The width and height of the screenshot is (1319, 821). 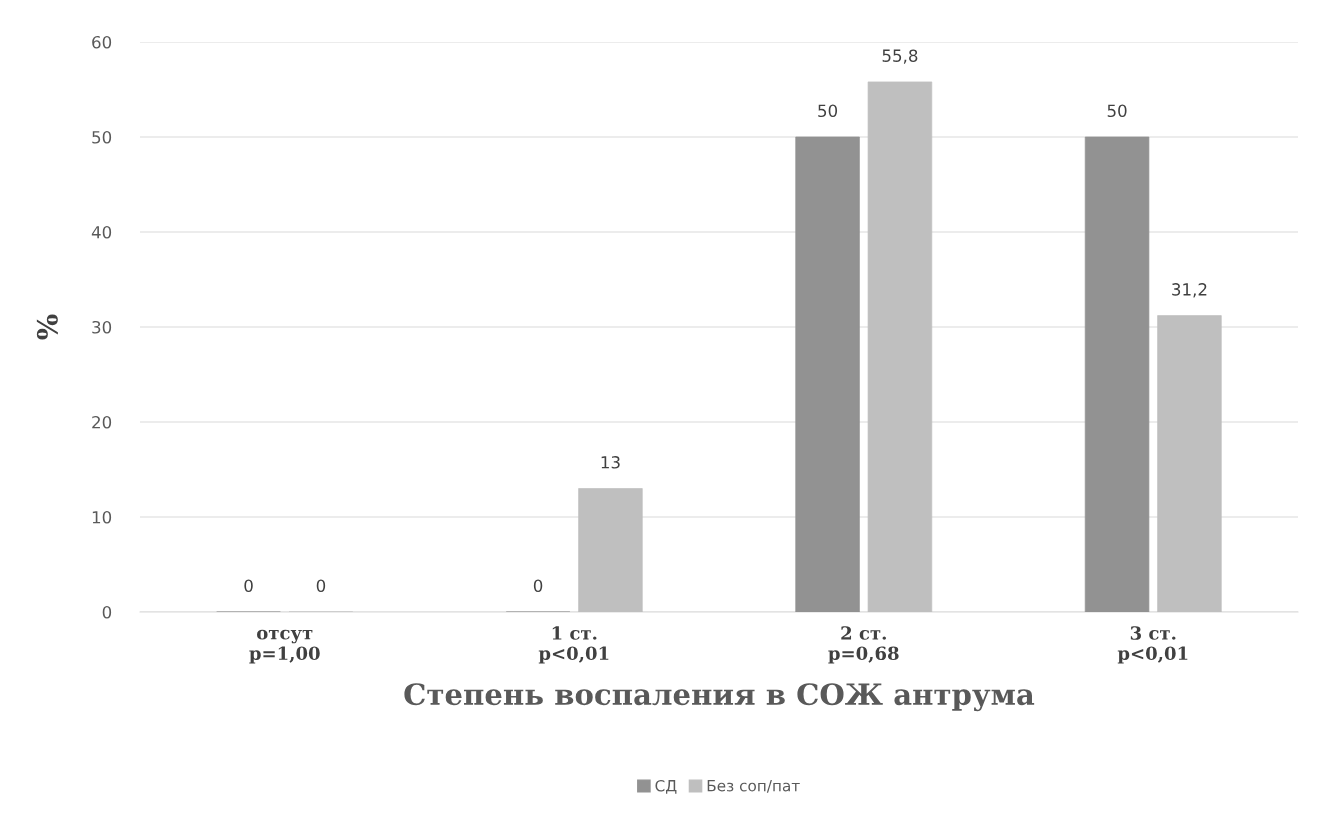 I want to click on x-tick-label: 1 ст. p<0,01, so click(x=573, y=645).